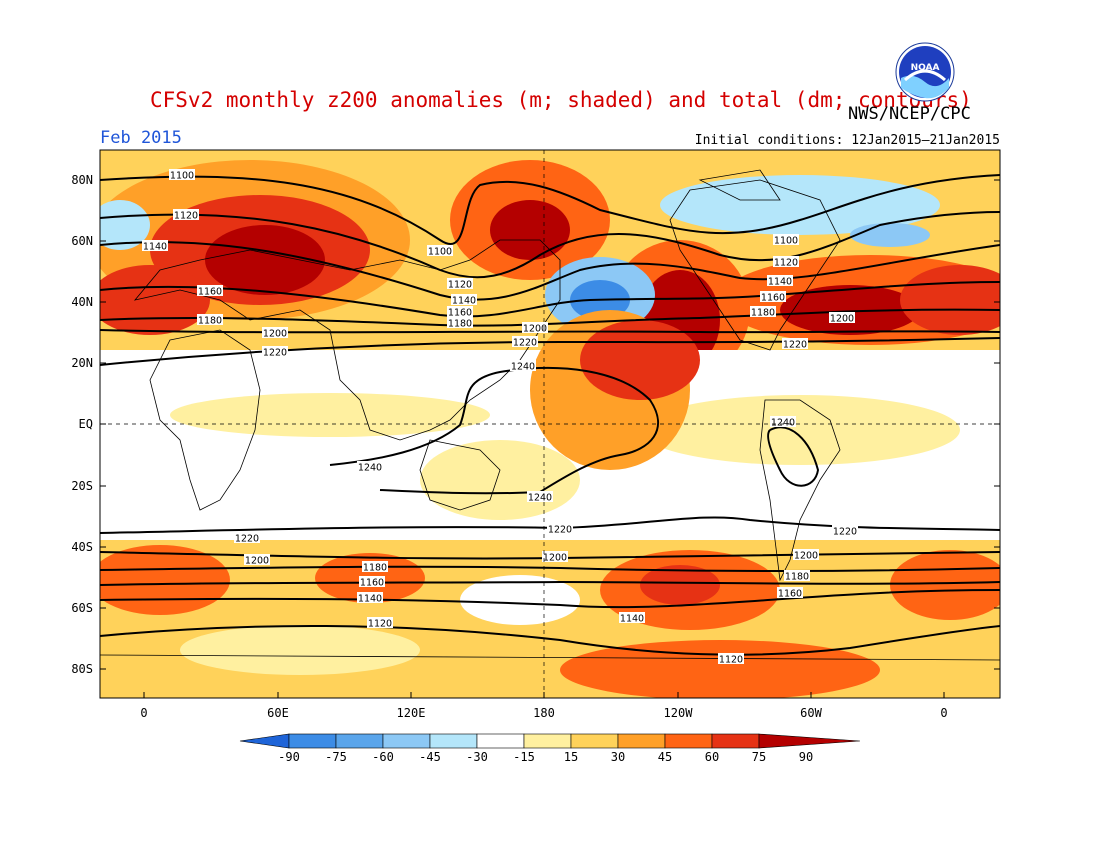 This screenshot has width=1100, height=850. What do you see at coordinates (759, 757) in the screenshot?
I see `colorbar-label: 75` at bounding box center [759, 757].